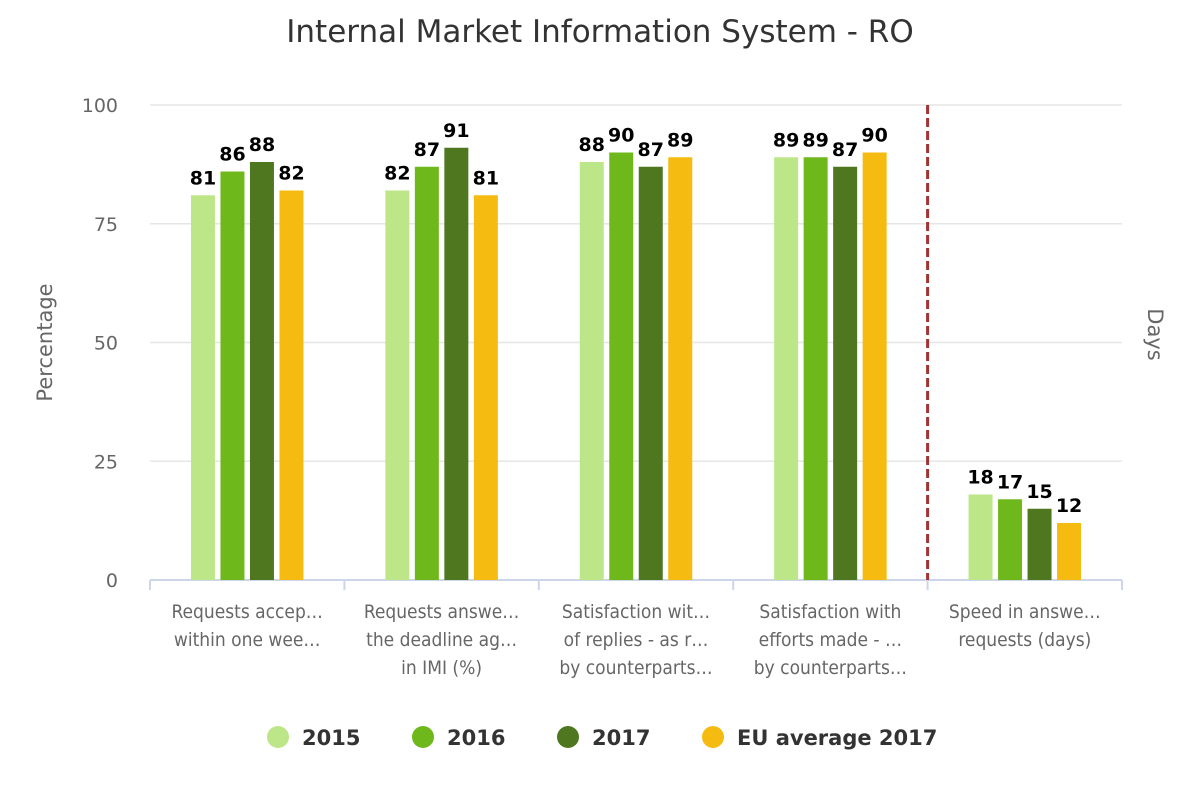 The image size is (1200, 800). What do you see at coordinates (106, 462) in the screenshot?
I see `y-tick-label: 25` at bounding box center [106, 462].